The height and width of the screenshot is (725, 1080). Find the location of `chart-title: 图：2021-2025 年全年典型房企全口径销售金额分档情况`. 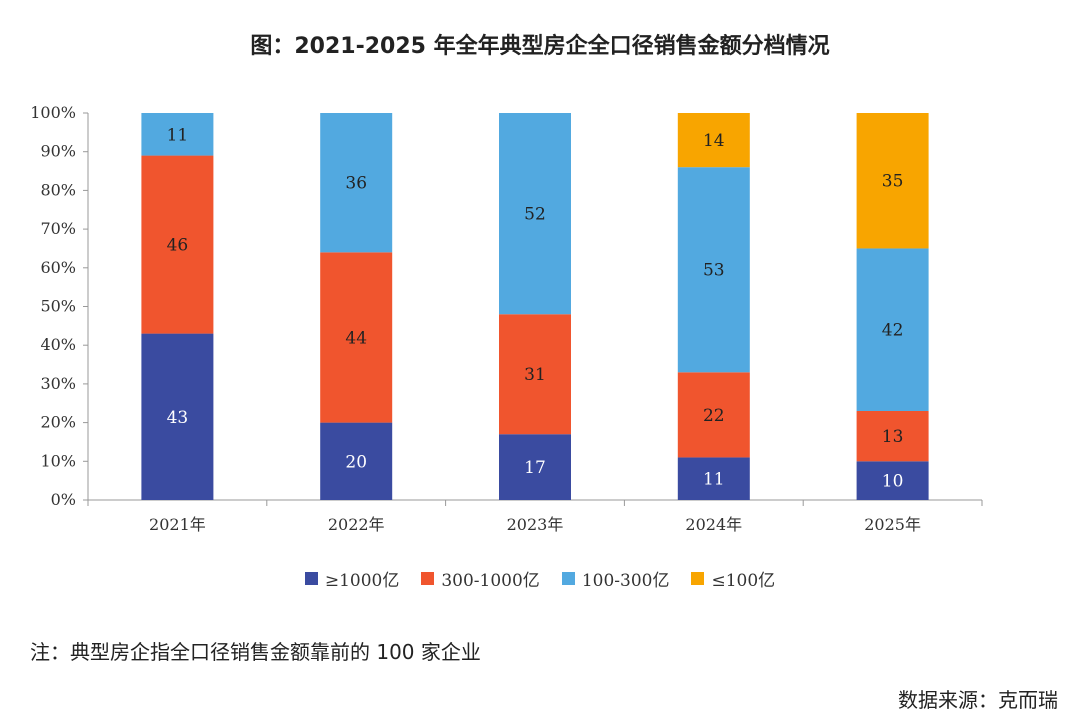

chart-title: 图：2021-2025 年全年典型房企全口径销售金额分档情况 is located at coordinates (540, 46).